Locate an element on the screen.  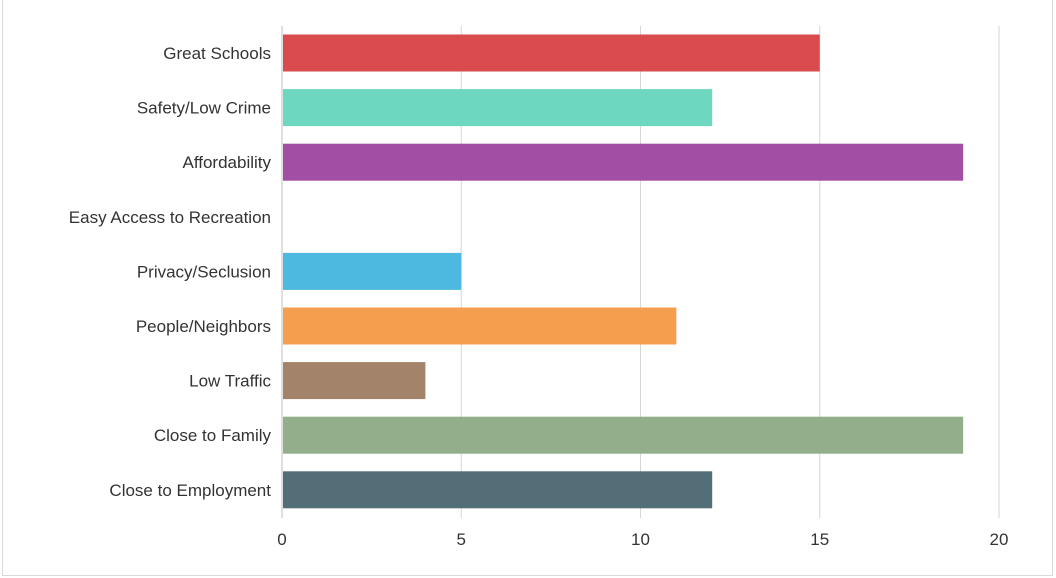
category-label: Low Traffic is located at coordinates (230, 381).